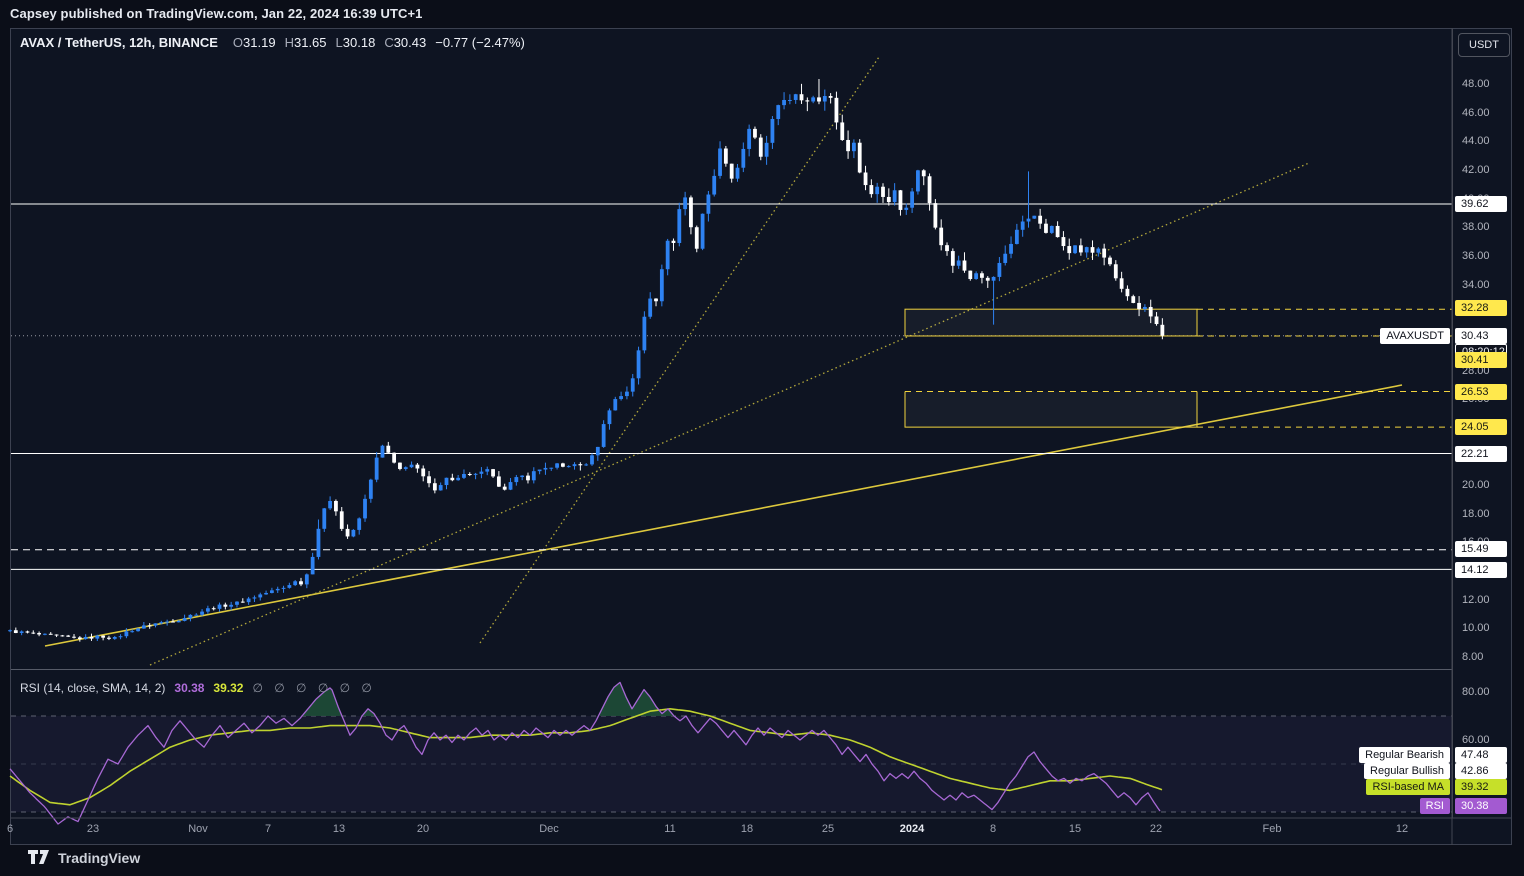 This screenshot has height=876, width=1524. What do you see at coordinates (828, 829) in the screenshot?
I see `time-axis-label: 25` at bounding box center [828, 829].